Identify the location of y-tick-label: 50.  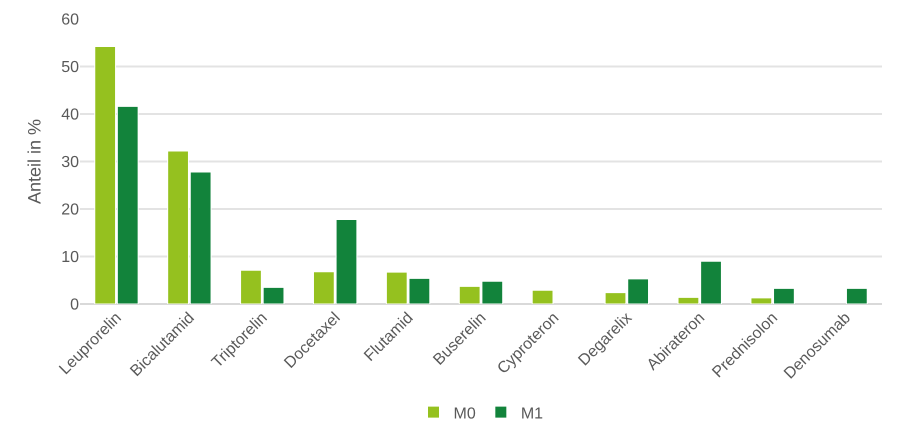
(70, 67).